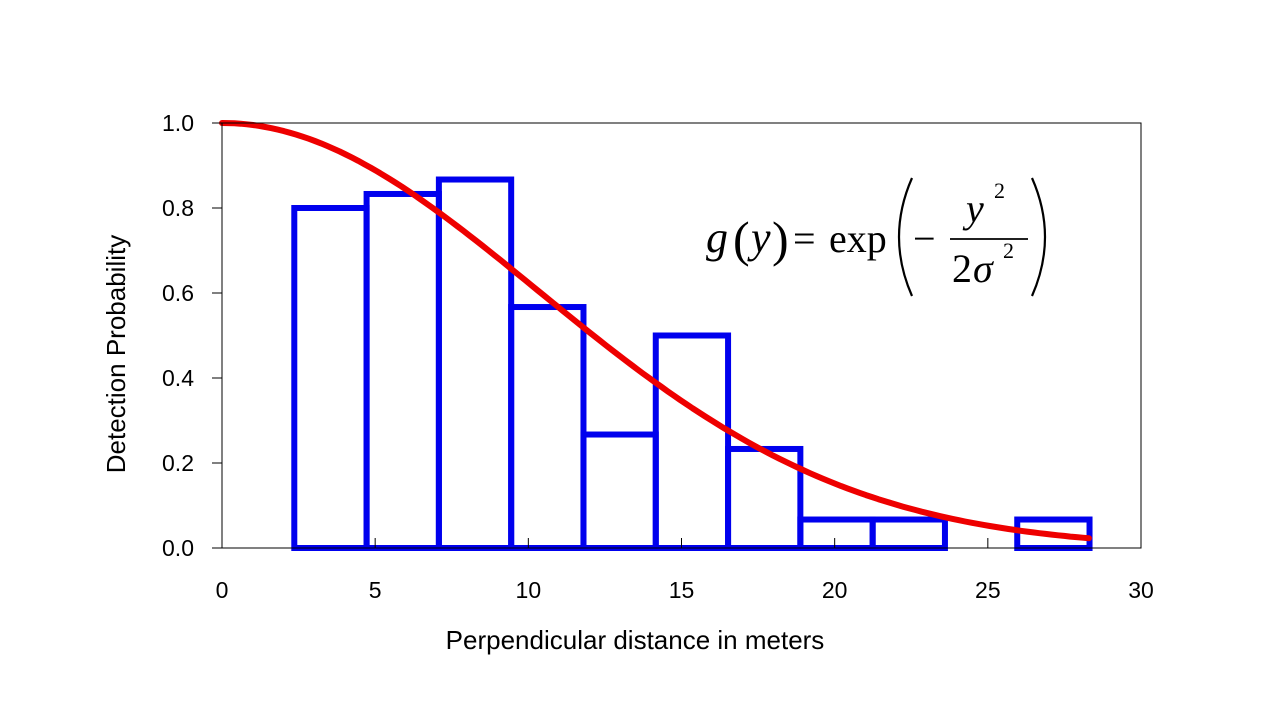 The width and height of the screenshot is (1280, 720). I want to click on y-tick-label: 0.8, so click(178, 208).